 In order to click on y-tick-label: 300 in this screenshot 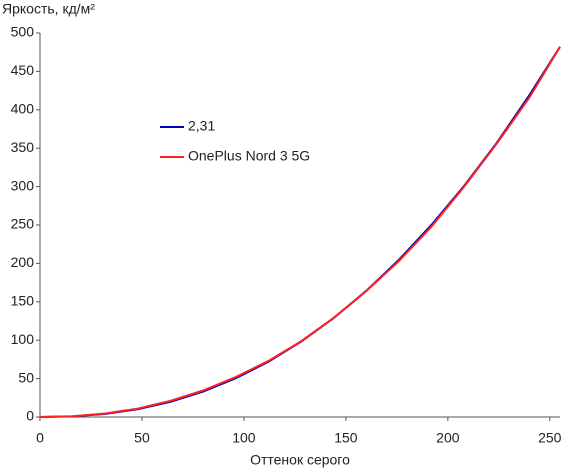, I will do `click(23, 185)`.